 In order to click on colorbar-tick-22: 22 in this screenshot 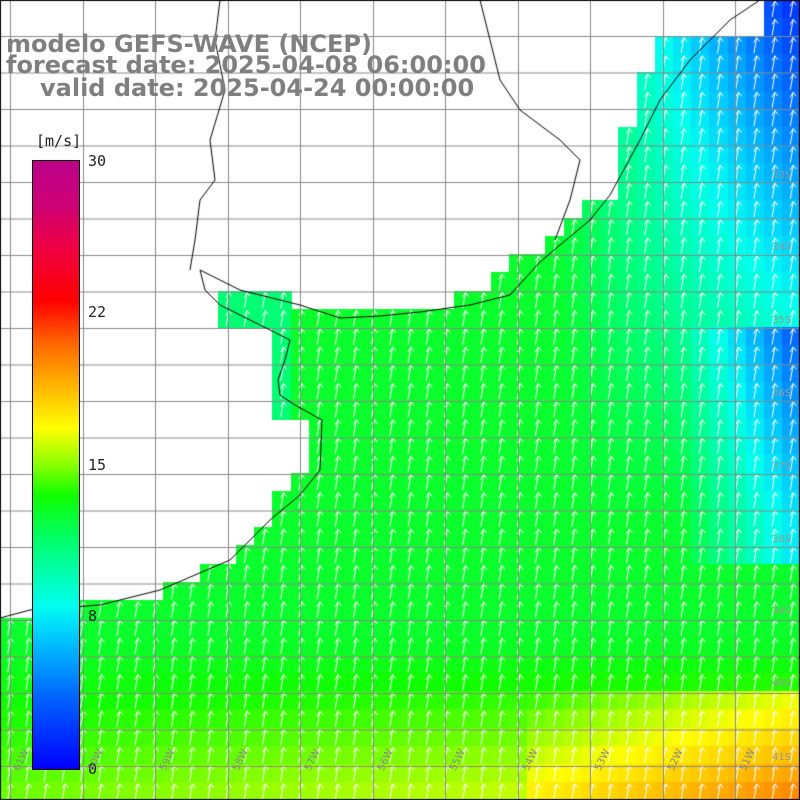, I will do `click(97, 312)`.